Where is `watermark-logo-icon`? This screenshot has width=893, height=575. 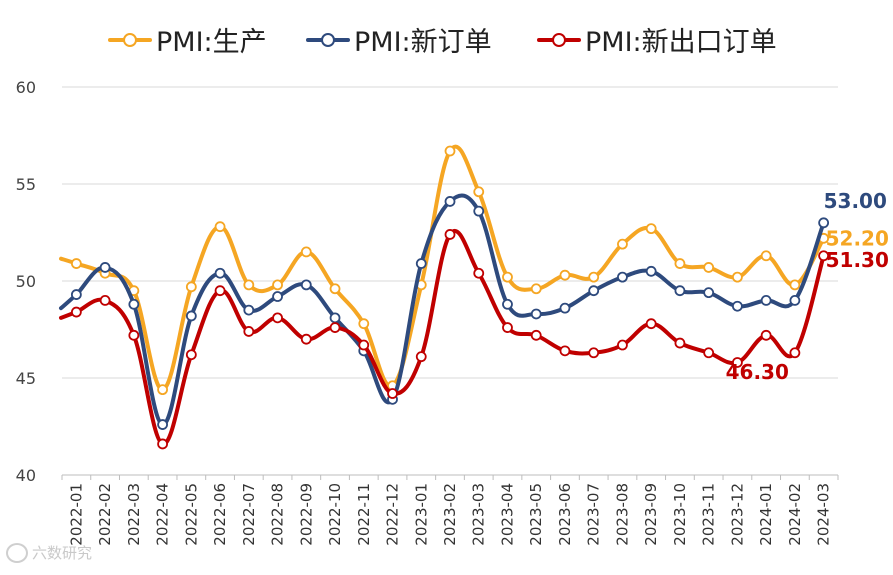
watermark-logo-icon is located at coordinates (17, 552).